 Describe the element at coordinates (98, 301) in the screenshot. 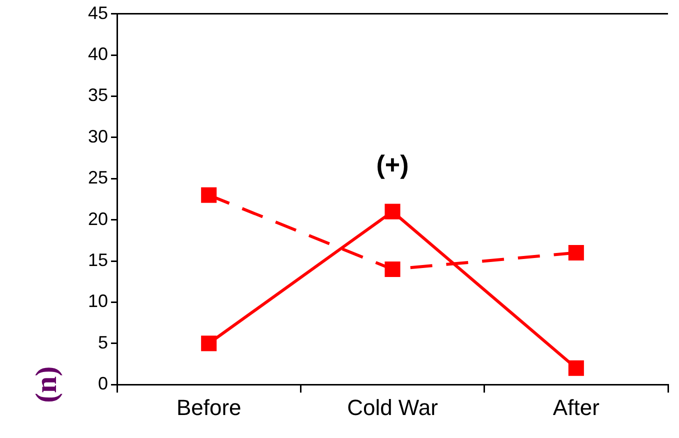

I see `y-tick-label: 10` at that location.